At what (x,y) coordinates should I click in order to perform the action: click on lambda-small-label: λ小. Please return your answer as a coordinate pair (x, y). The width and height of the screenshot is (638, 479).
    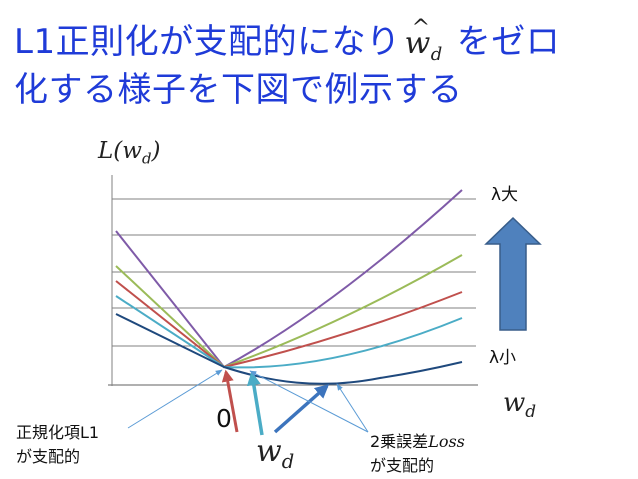
    Looking at the image, I should click on (503, 358).